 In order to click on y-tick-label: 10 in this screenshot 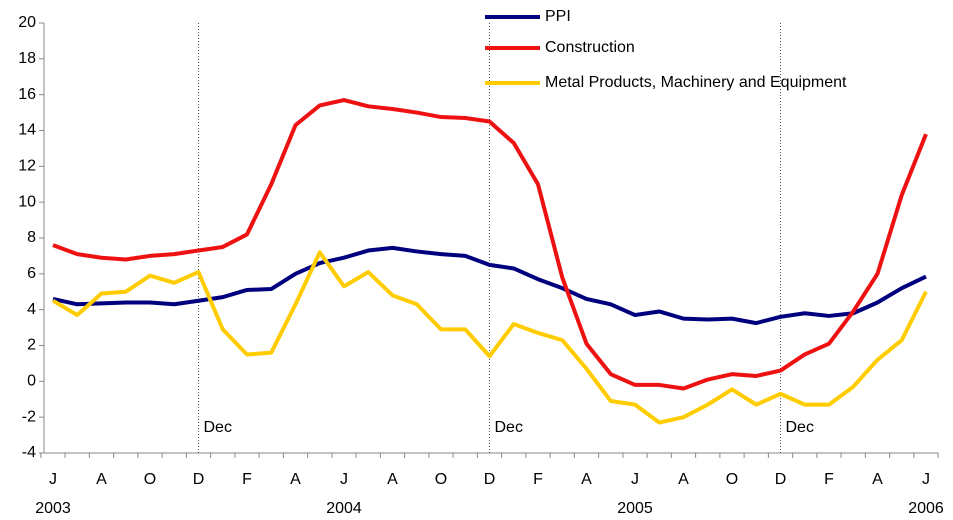, I will do `click(27, 201)`.